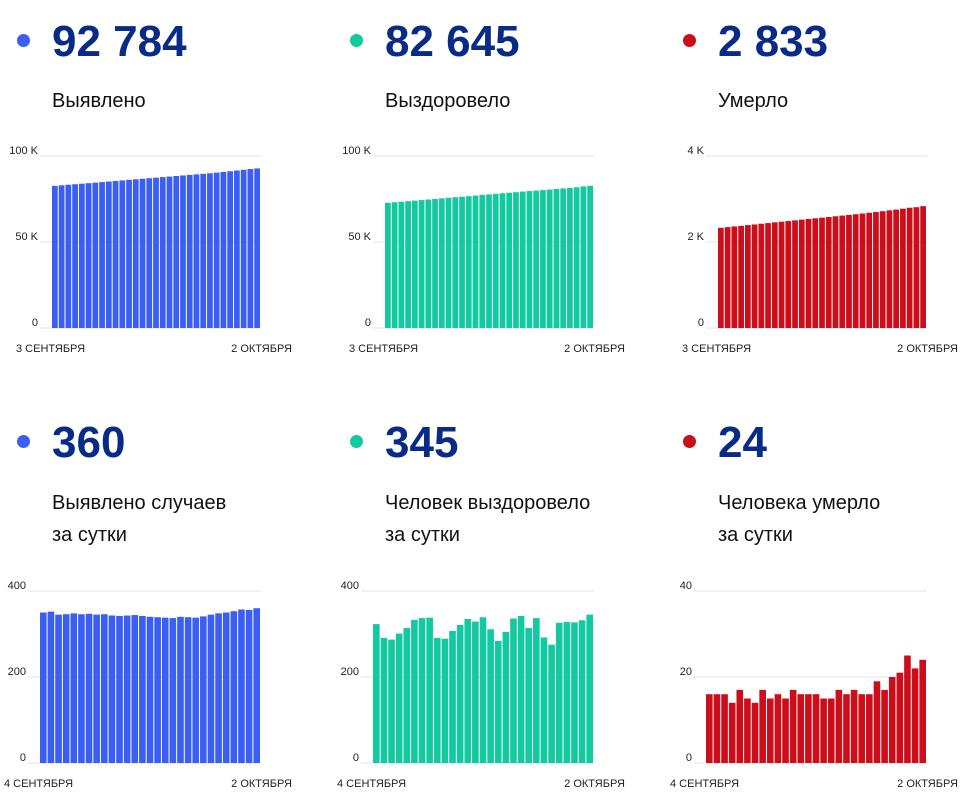 This screenshot has width=973, height=800. I want to click on label-line-1: Выздоровело, so click(448, 101).